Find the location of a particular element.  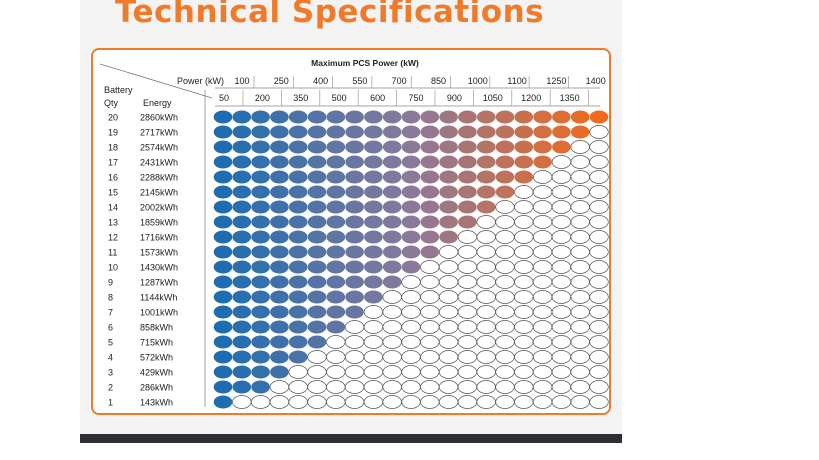

battery-energy: 1859kWh is located at coordinates (159, 223).